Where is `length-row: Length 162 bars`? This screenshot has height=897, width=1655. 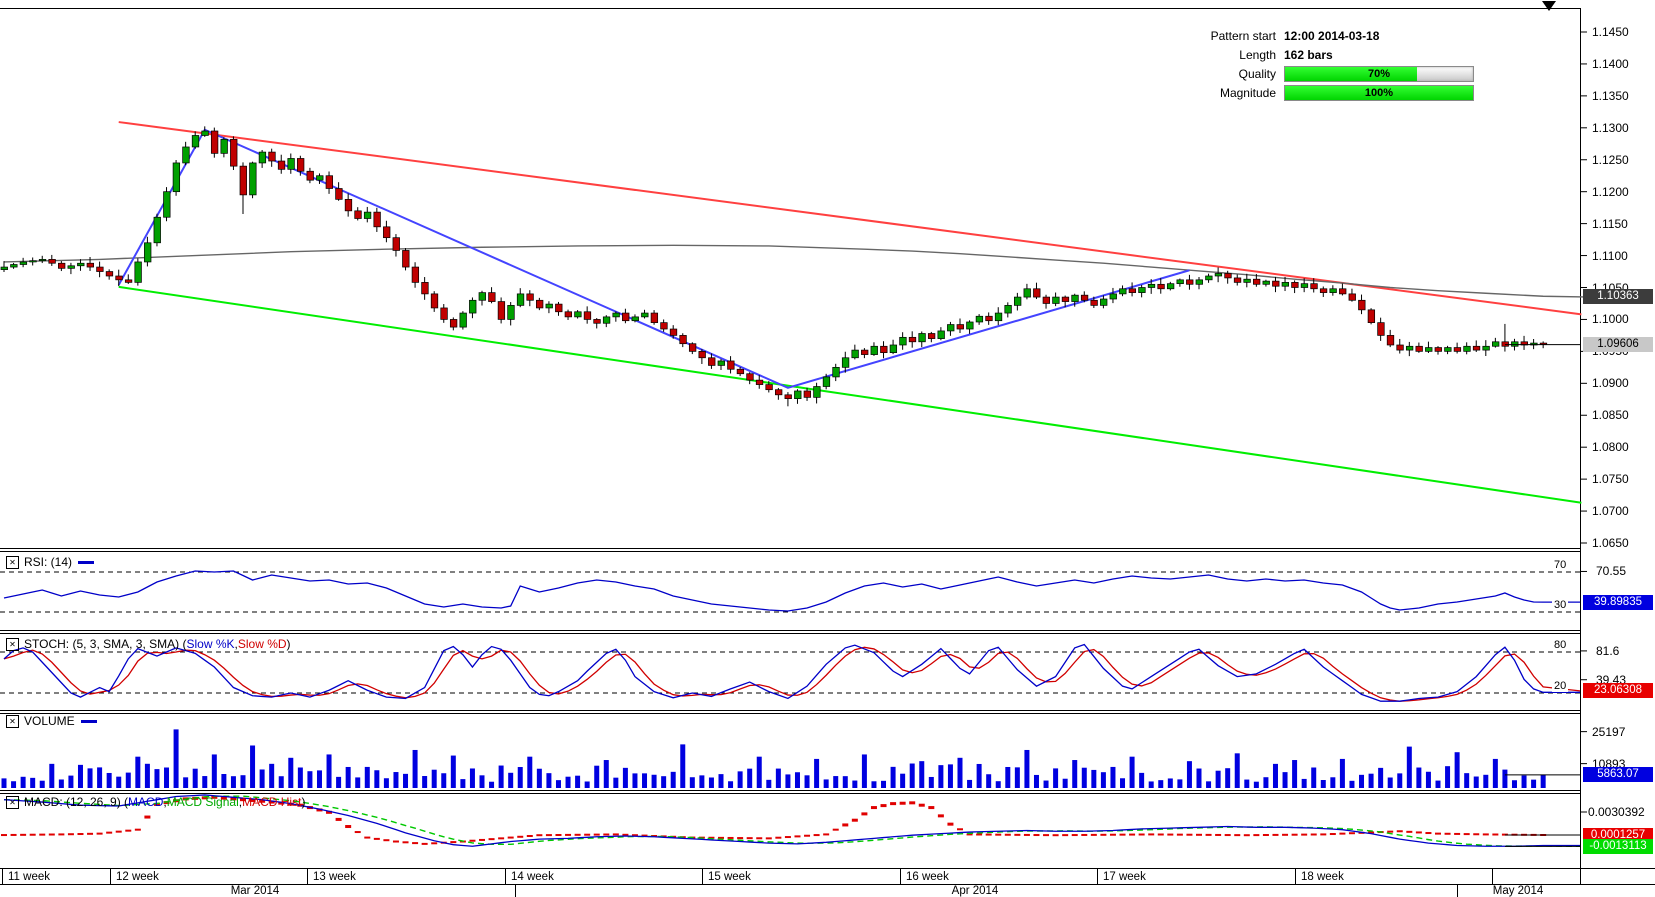 length-row: Length 162 bars is located at coordinates (1332, 54).